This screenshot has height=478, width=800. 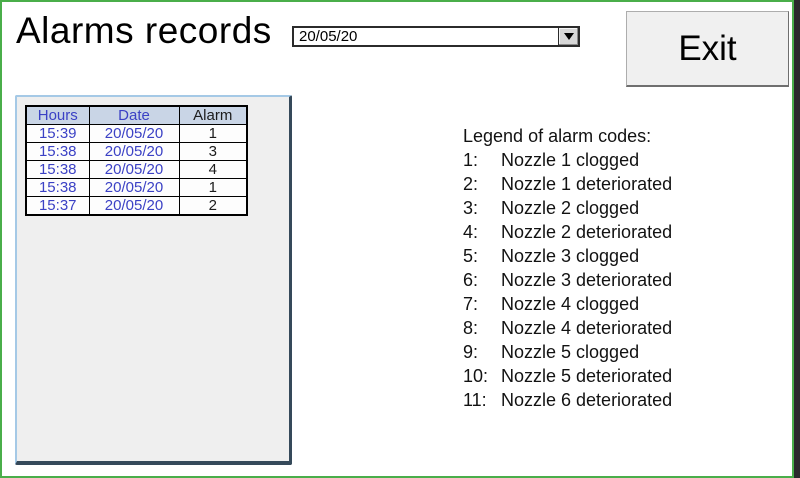 I want to click on table-header-row: Hours Date Alarm, so click(x=136, y=115).